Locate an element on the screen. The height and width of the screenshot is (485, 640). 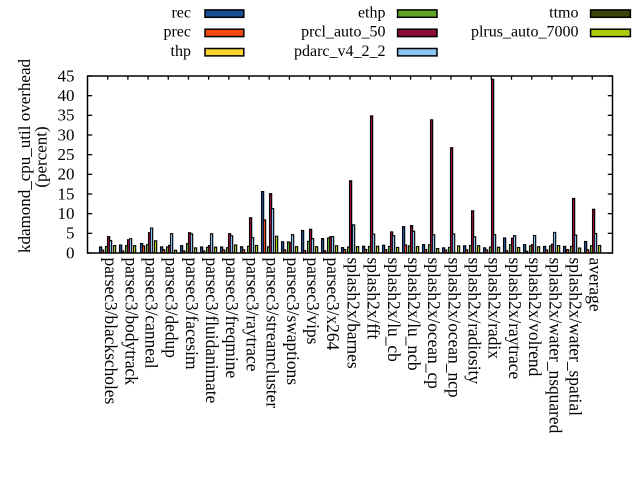
svg-text: splash2x/water_nsquared is located at coordinates (555, 346).